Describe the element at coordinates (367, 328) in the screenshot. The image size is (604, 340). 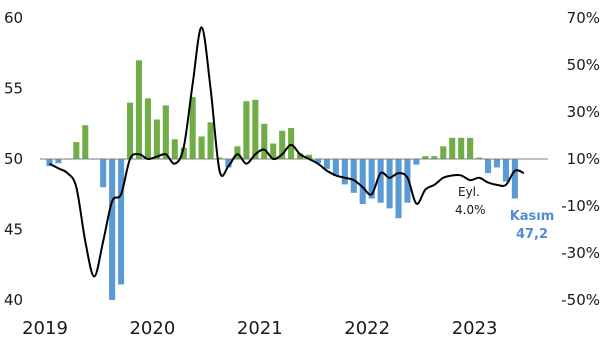
I see `x-tick-label: 2022` at that location.